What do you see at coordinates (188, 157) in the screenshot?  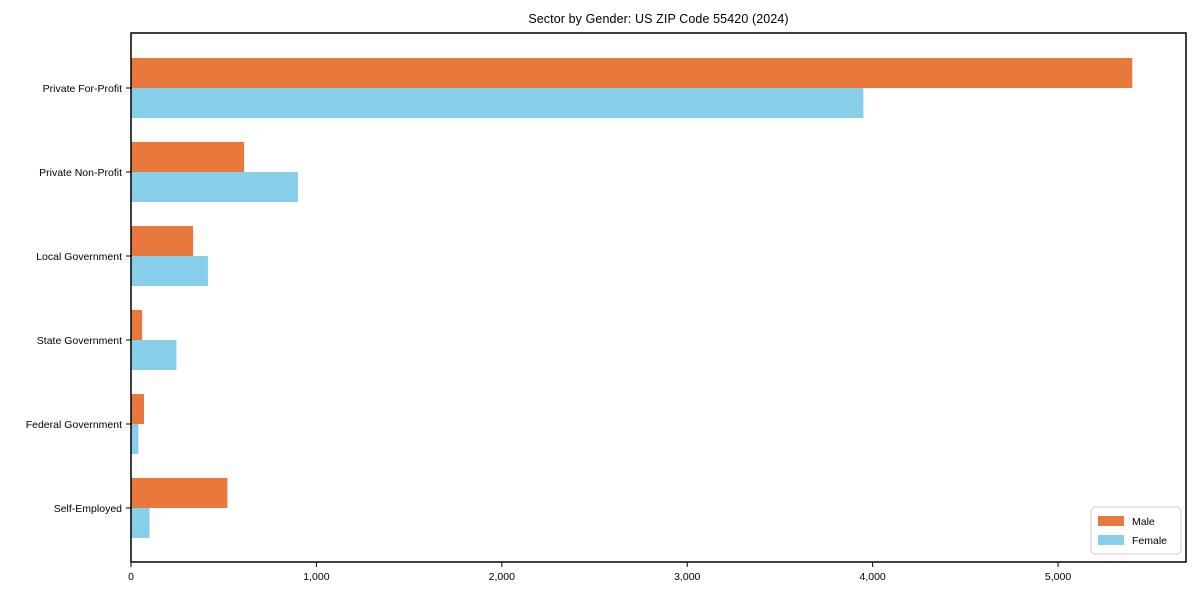 I see `bar-male-private-non-profit` at bounding box center [188, 157].